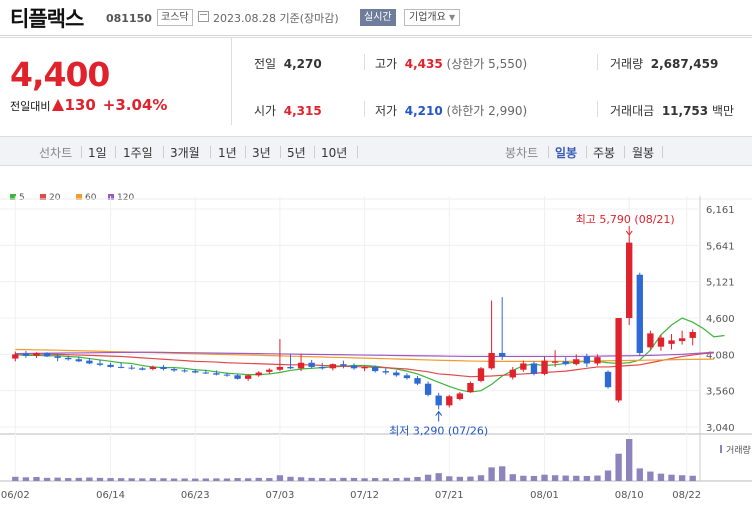 The image size is (752, 511). What do you see at coordinates (15, 495) in the screenshot?
I see `x-tick-label: 06/02` at bounding box center [15, 495].